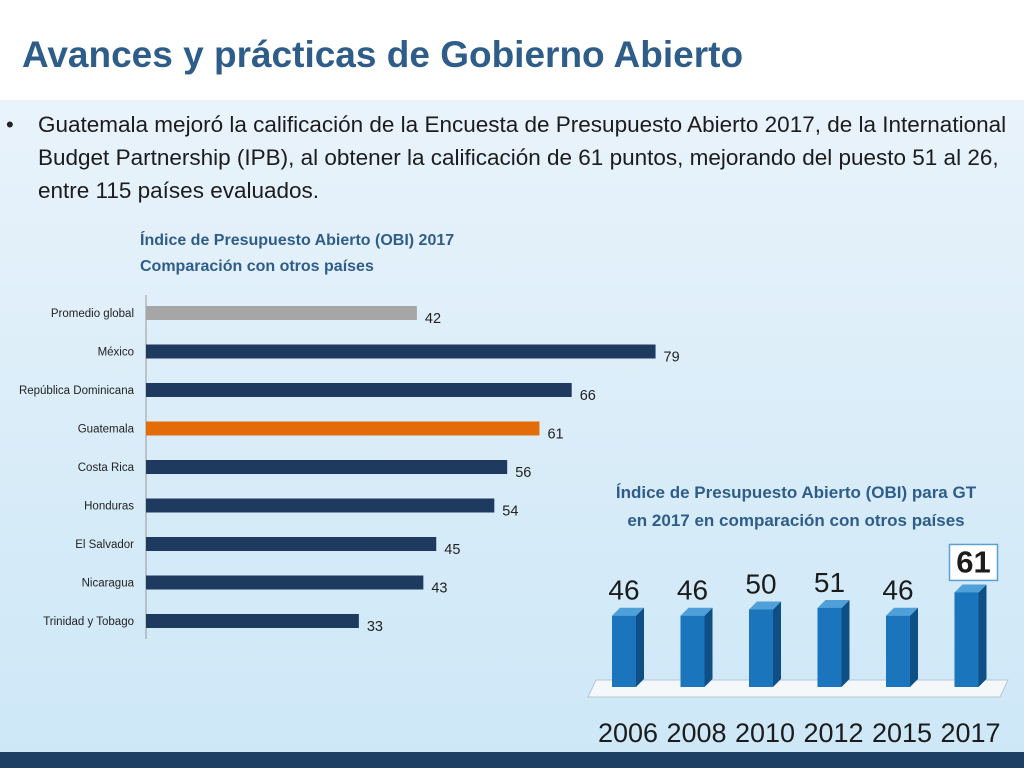 The height and width of the screenshot is (768, 1024). Describe the element at coordinates (77, 391) in the screenshot. I see `category-label: República Dominicana` at that location.